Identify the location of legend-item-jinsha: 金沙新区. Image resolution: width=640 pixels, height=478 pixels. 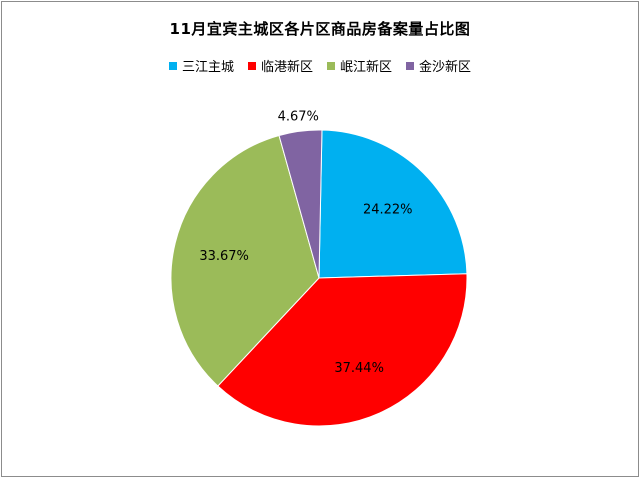
(438, 65).